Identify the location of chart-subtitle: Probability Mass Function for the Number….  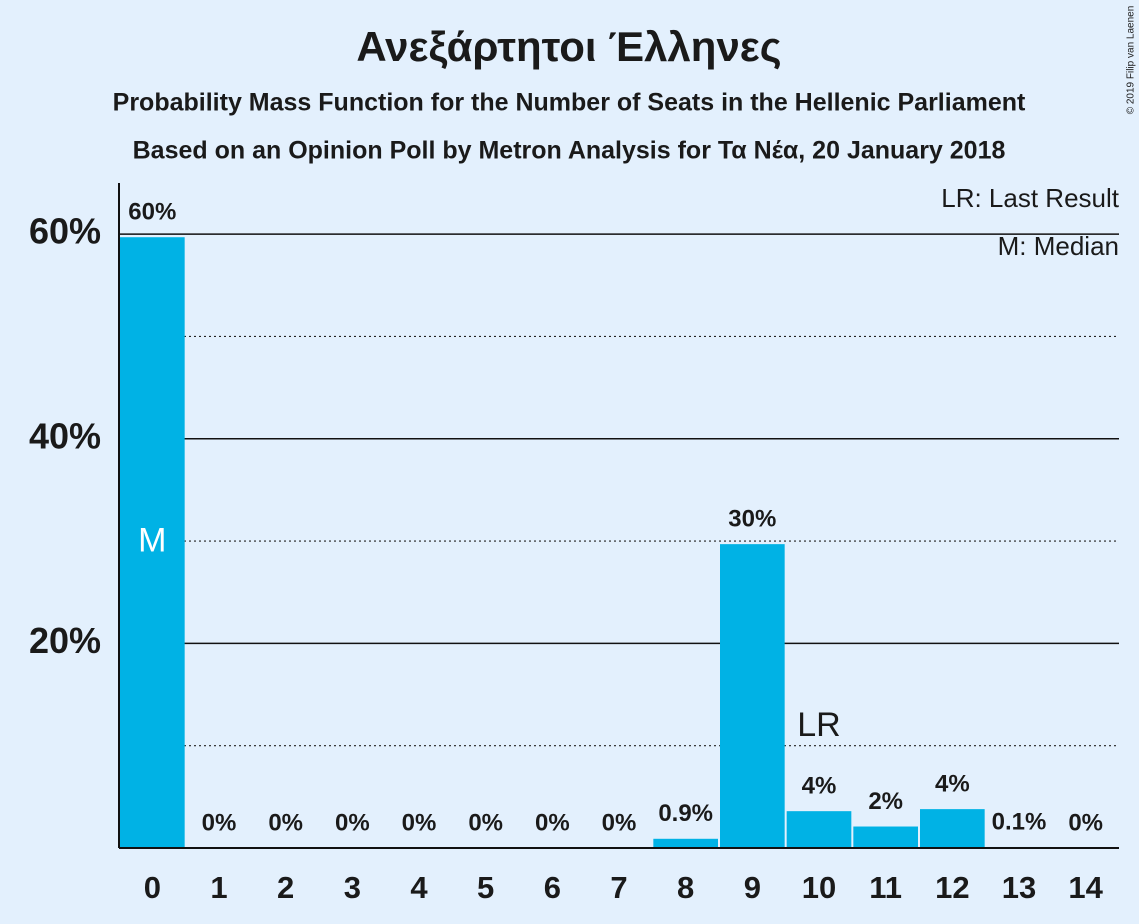
(569, 103).